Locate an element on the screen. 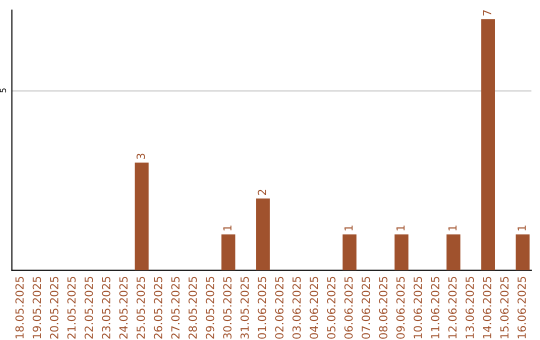 This screenshot has width=540, height=340. x-tick-label: 19.05.2025 is located at coordinates (37, 307).